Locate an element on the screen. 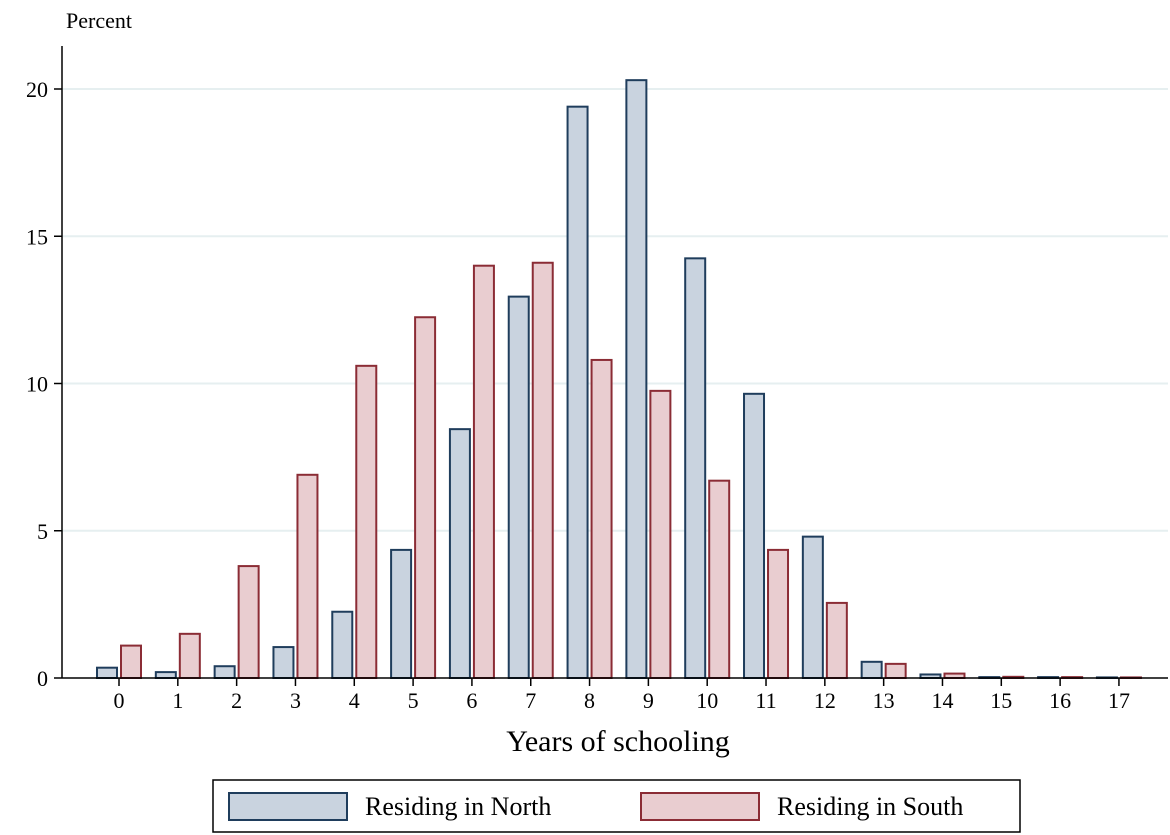  y-ticks: 0 5 10 15 20 is located at coordinates (44, 384).